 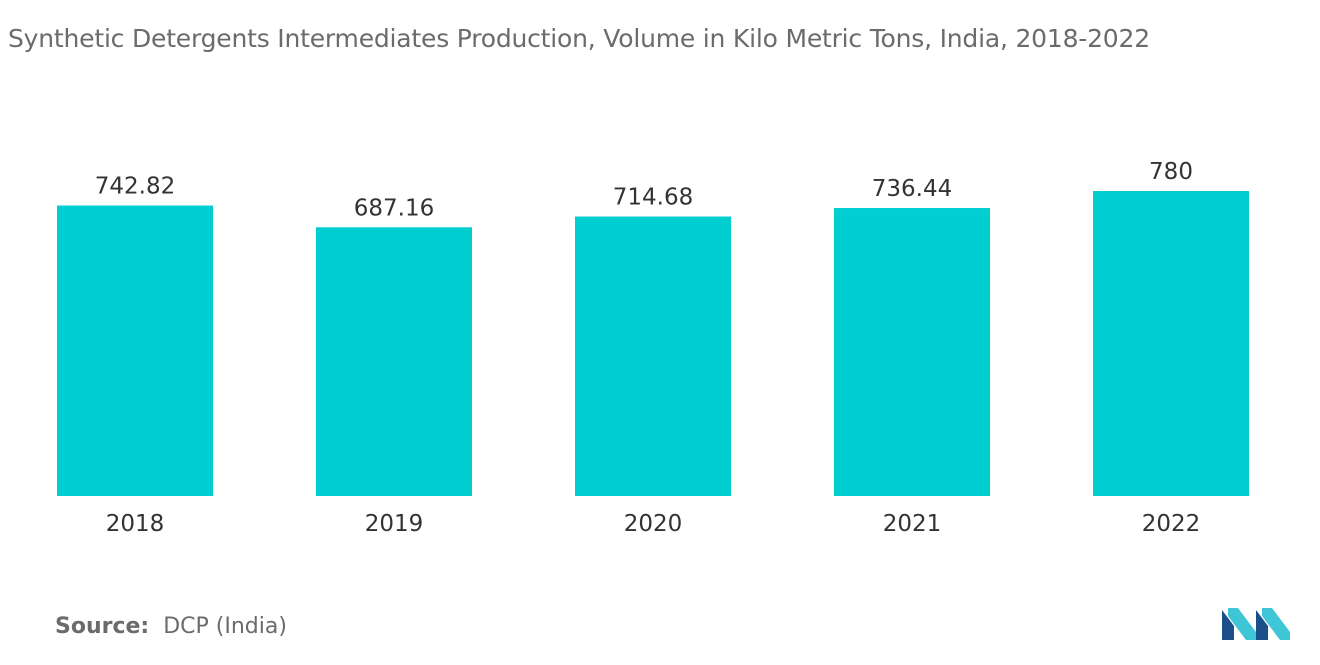 What do you see at coordinates (1171, 343) in the screenshot?
I see `bar-2022` at bounding box center [1171, 343].